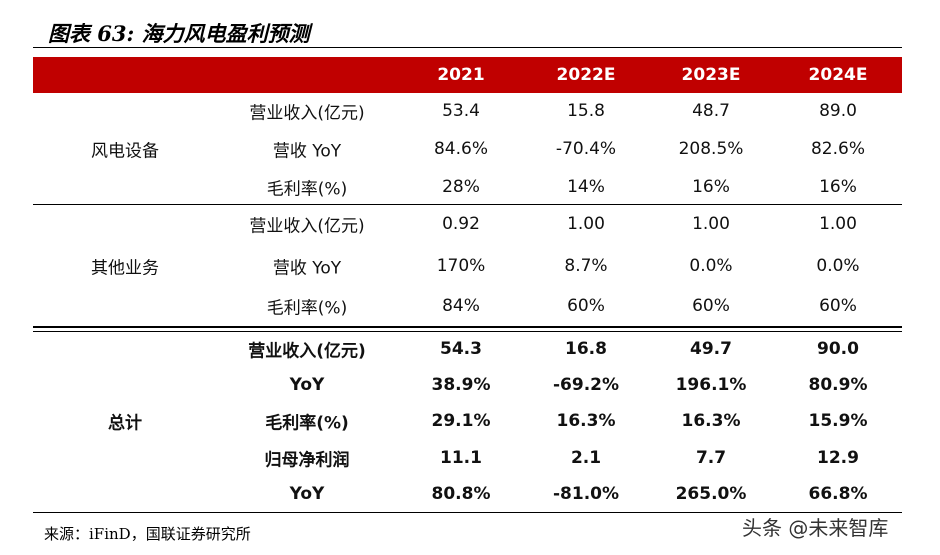 Image resolution: width=940 pixels, height=555 pixels. Describe the element at coordinates (125, 268) in the screenshot. I see `group-label: 其他业务` at that location.